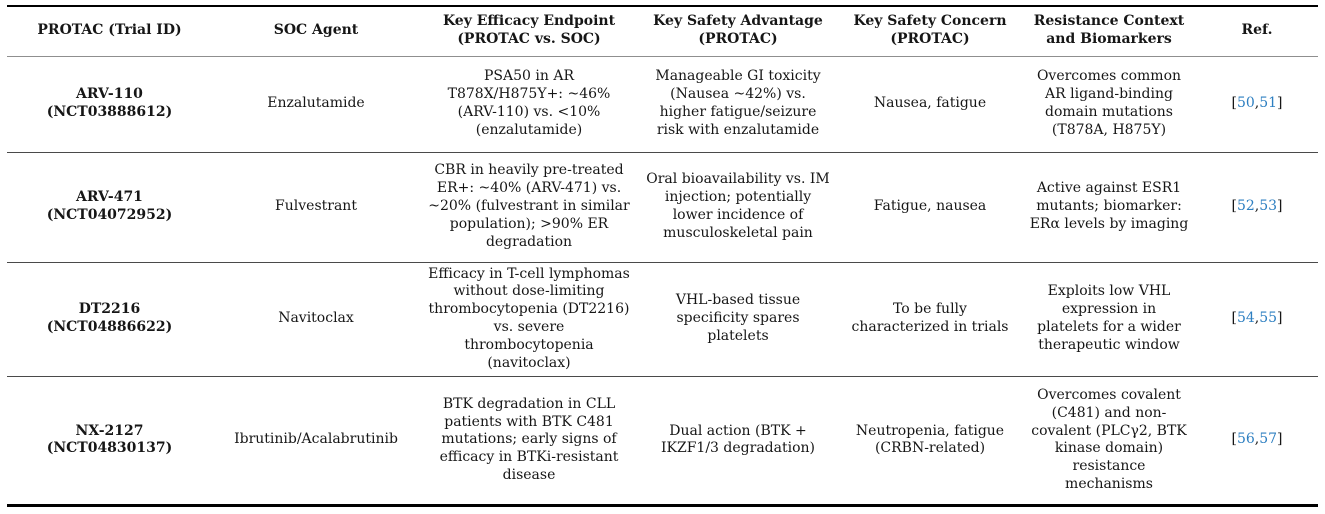  What do you see at coordinates (1109, 21) in the screenshot?
I see `header-text: Resistance Context` at bounding box center [1109, 21].